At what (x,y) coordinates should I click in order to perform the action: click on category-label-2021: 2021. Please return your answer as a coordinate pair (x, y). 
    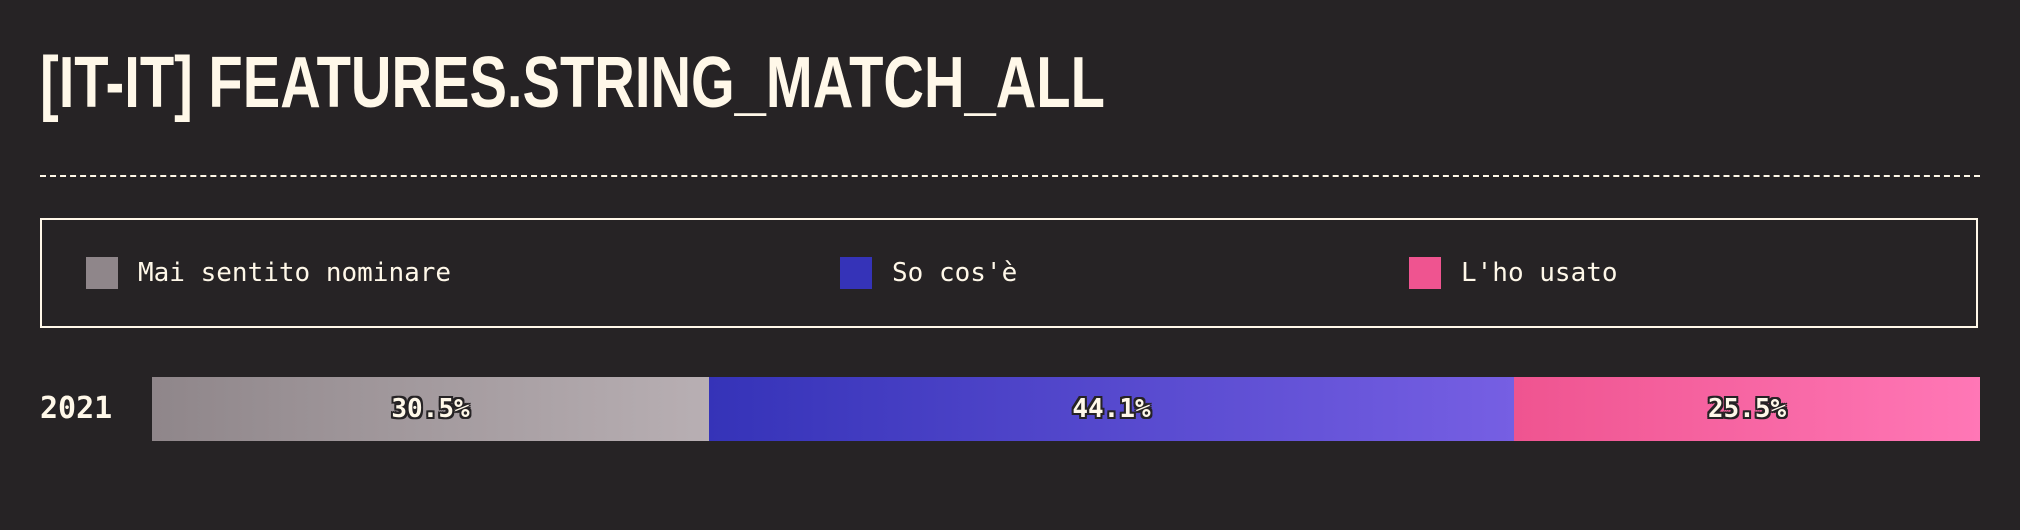
    Looking at the image, I should click on (76, 408).